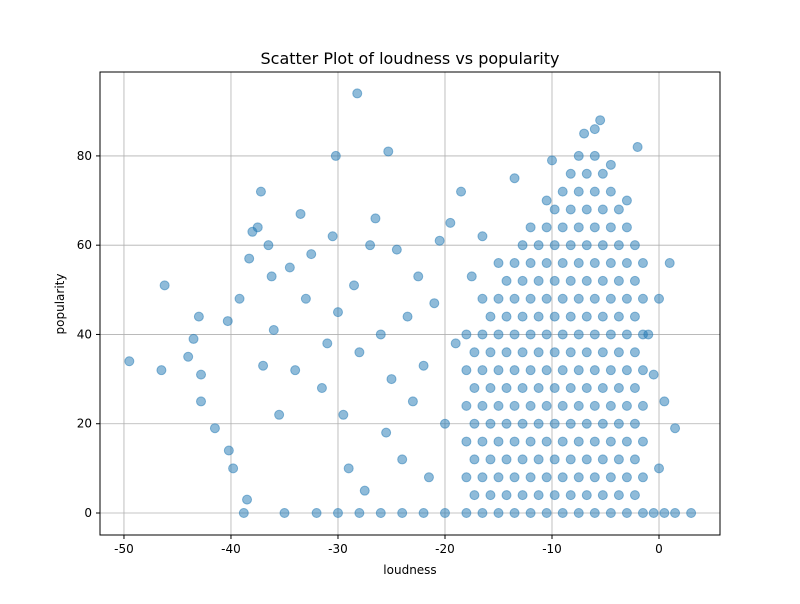  Describe the element at coordinates (231, 549) in the screenshot. I see `x-tick-label: -40` at that location.